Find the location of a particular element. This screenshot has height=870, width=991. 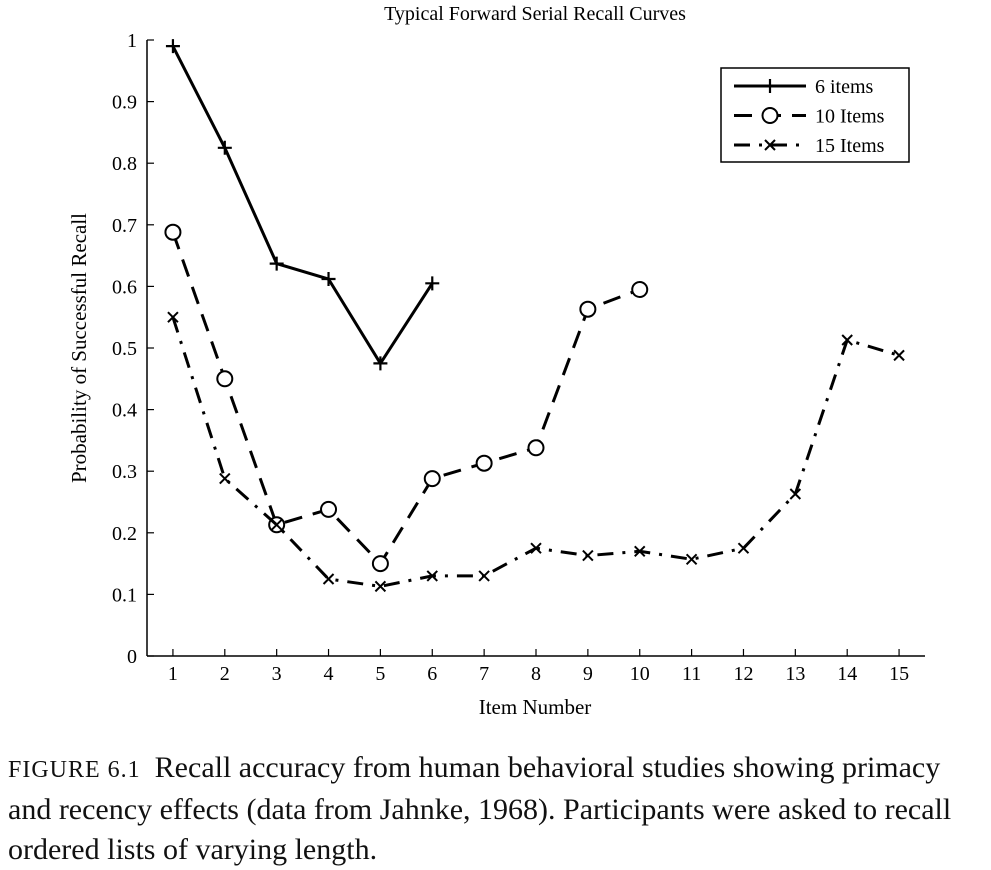

x-tick-label: 8 is located at coordinates (536, 674).